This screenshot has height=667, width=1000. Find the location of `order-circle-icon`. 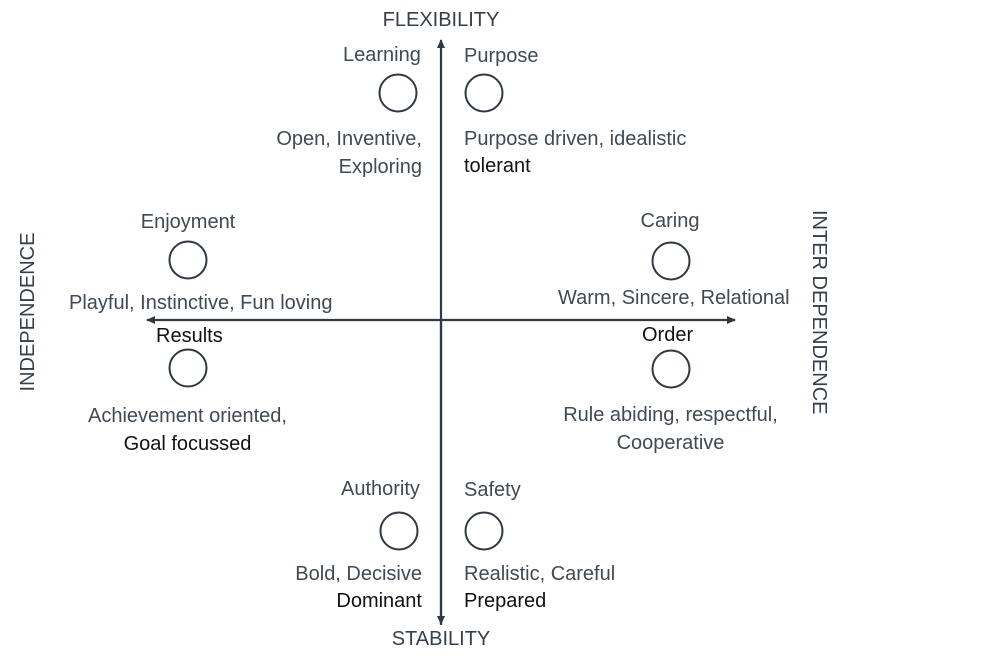

order-circle-icon is located at coordinates (671, 369).